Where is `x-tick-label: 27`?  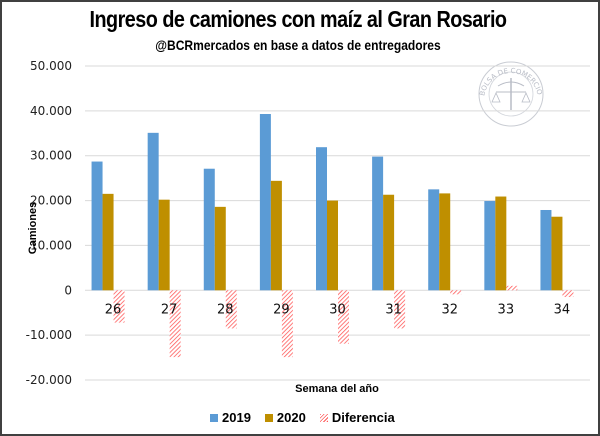
x-tick-label: 27 is located at coordinates (169, 309).